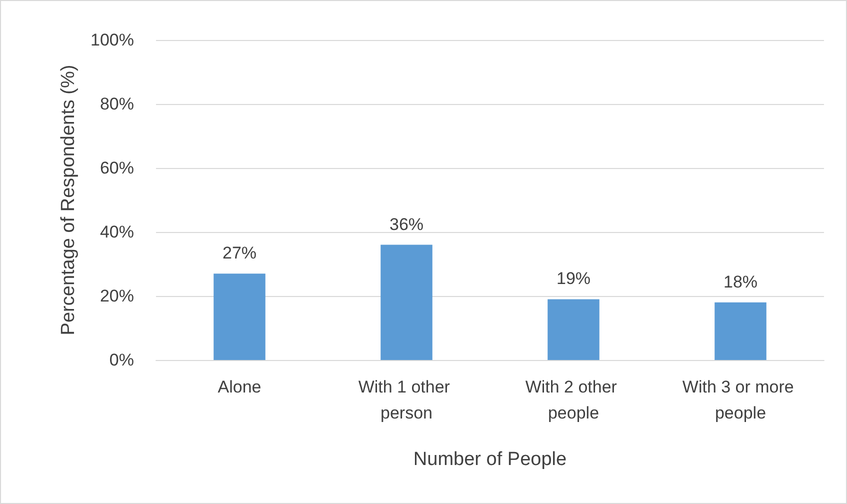 The image size is (847, 504). I want to click on x-tick-label: With 3 or more people, so click(740, 400).